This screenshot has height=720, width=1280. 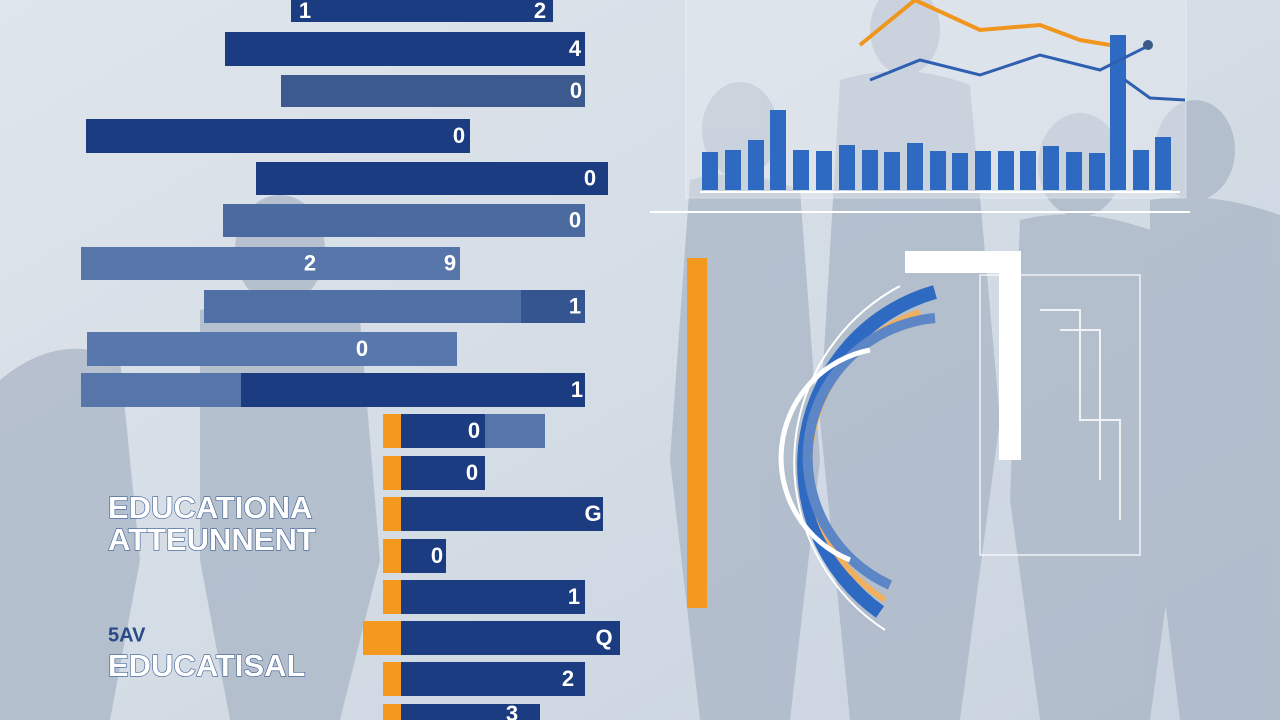 What do you see at coordinates (127, 635) in the screenshot?
I see `badge: 5AV` at bounding box center [127, 635].